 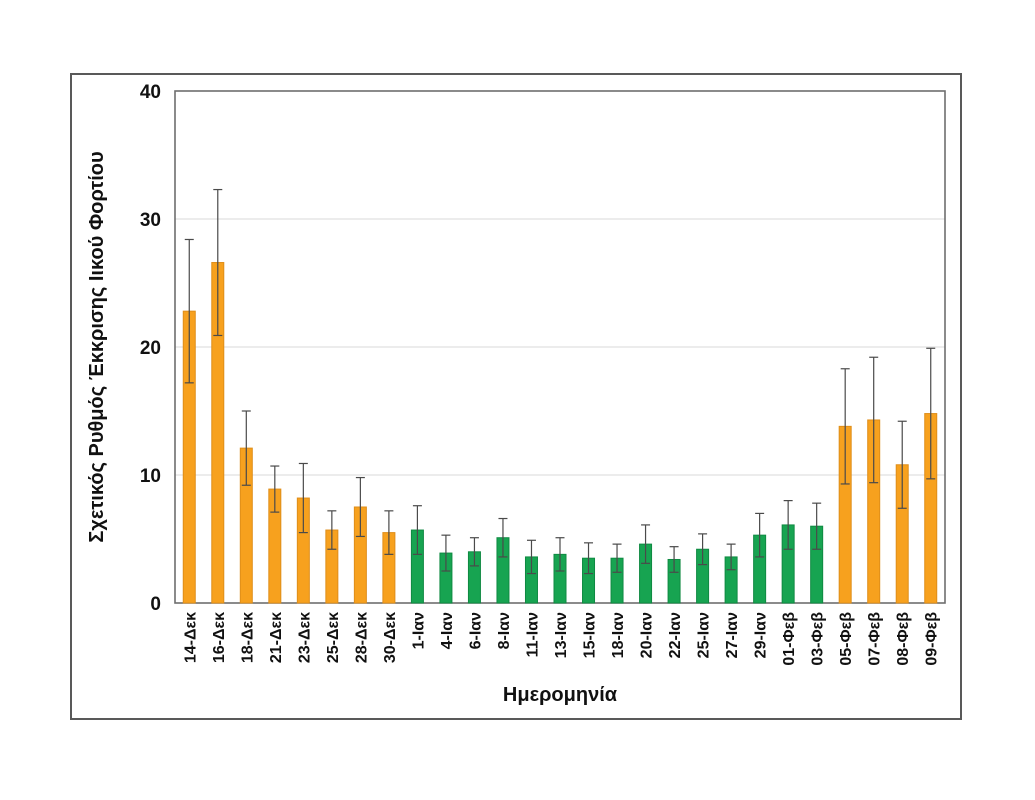 What do you see at coordinates (903, 639) in the screenshot?
I see `x-tick-label: 08-Φεβ` at bounding box center [903, 639].